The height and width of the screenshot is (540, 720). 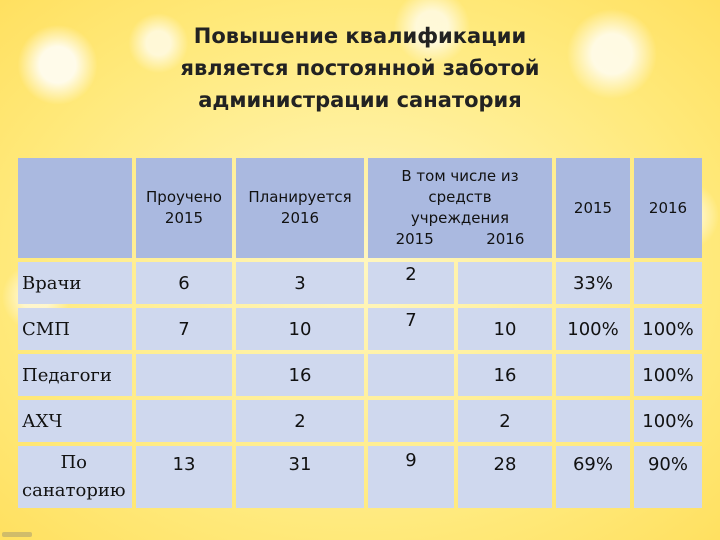 What do you see at coordinates (75, 208) in the screenshot?
I see `header-empty-cell` at bounding box center [75, 208].